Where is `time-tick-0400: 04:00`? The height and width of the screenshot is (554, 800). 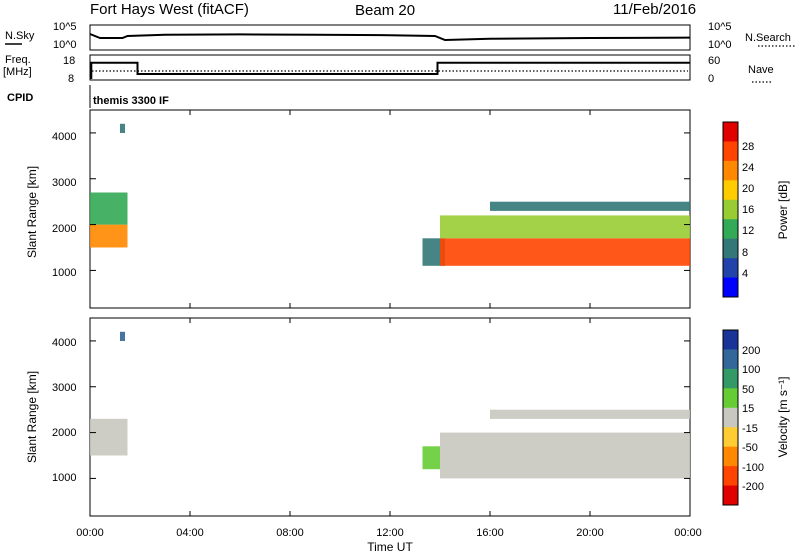
time-tick-0400: 04:00 is located at coordinates (190, 533).